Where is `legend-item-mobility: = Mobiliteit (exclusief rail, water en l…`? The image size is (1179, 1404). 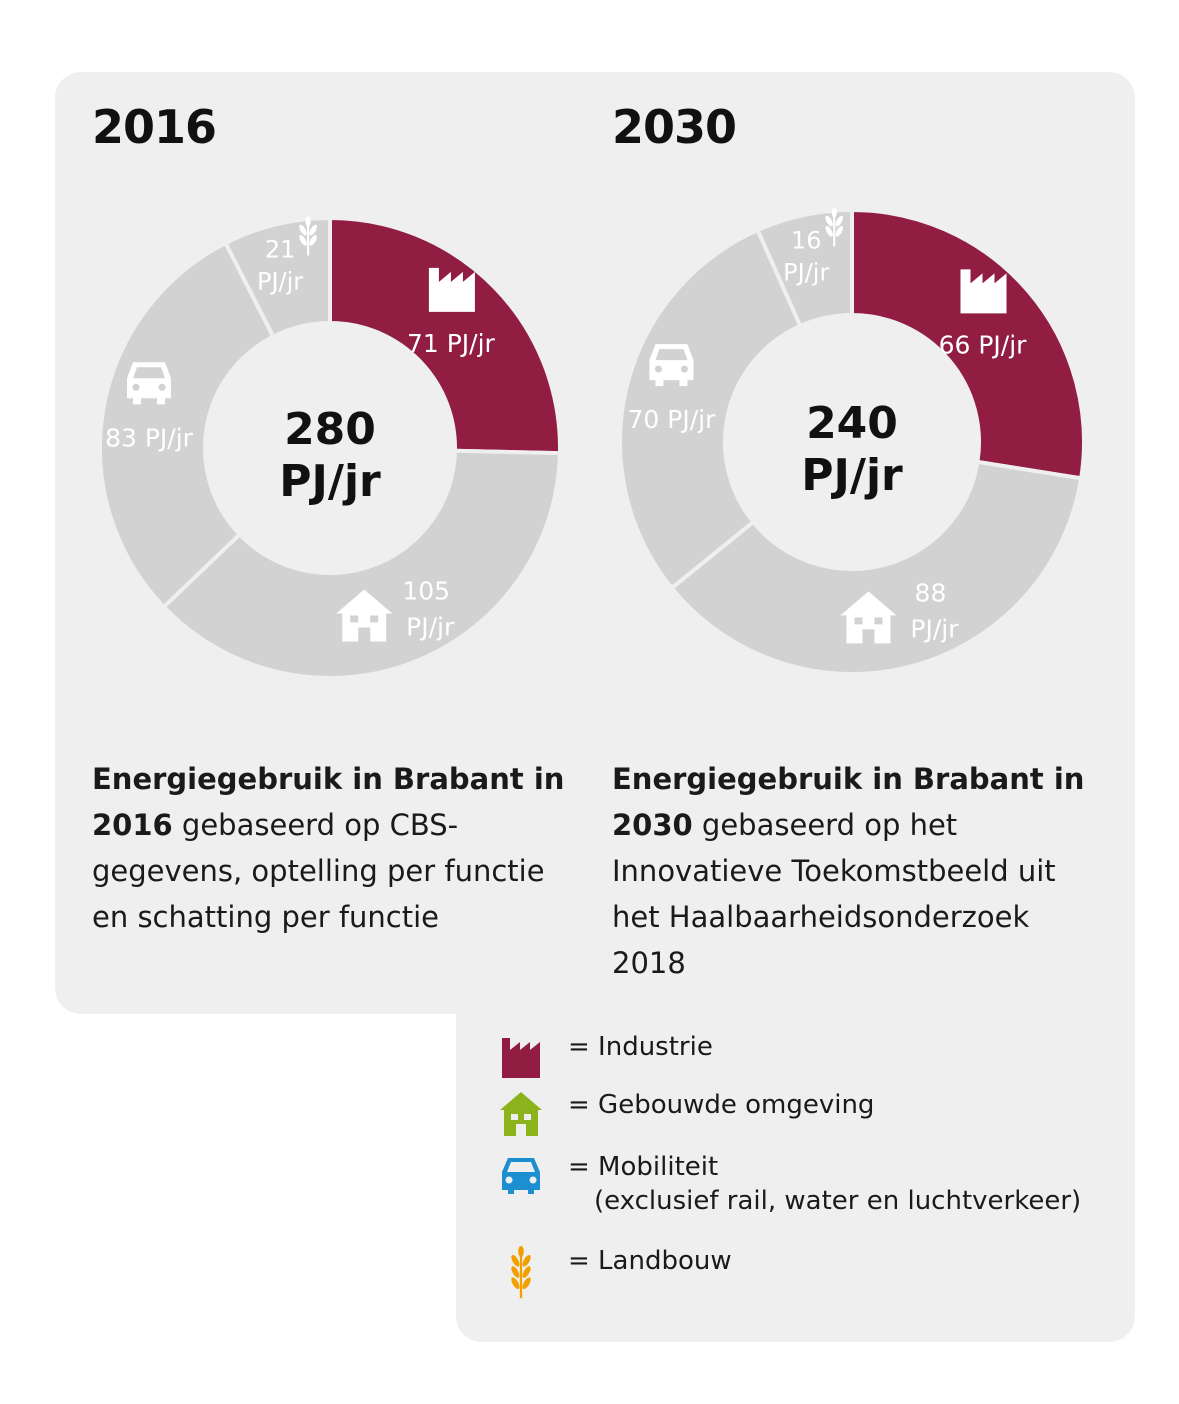
legend-item-mobility: = Mobiliteit (exclusief rail, water en l… is located at coordinates (789, 1184).